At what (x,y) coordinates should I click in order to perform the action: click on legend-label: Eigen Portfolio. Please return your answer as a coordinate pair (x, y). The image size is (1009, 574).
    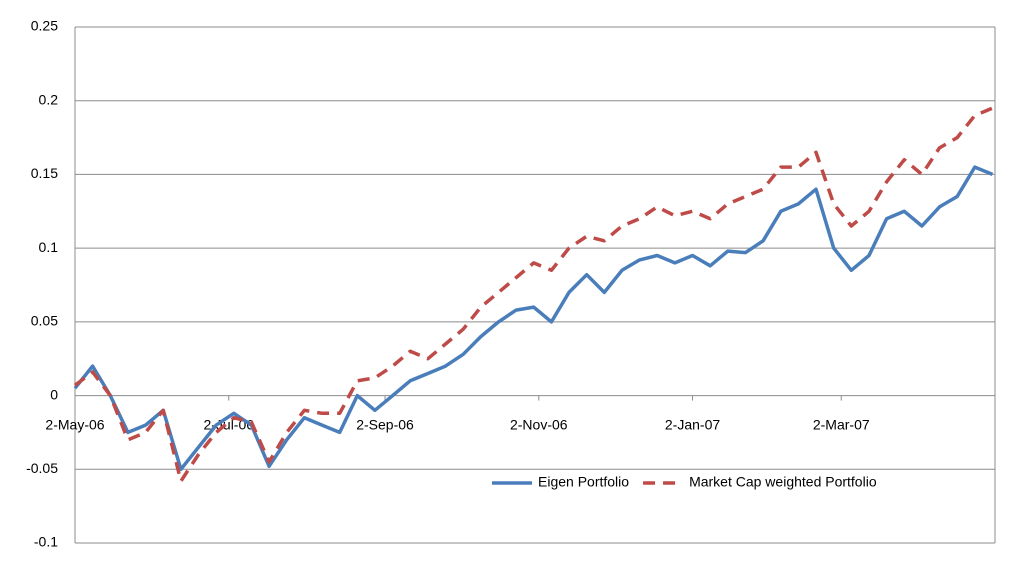
    Looking at the image, I should click on (583, 482).